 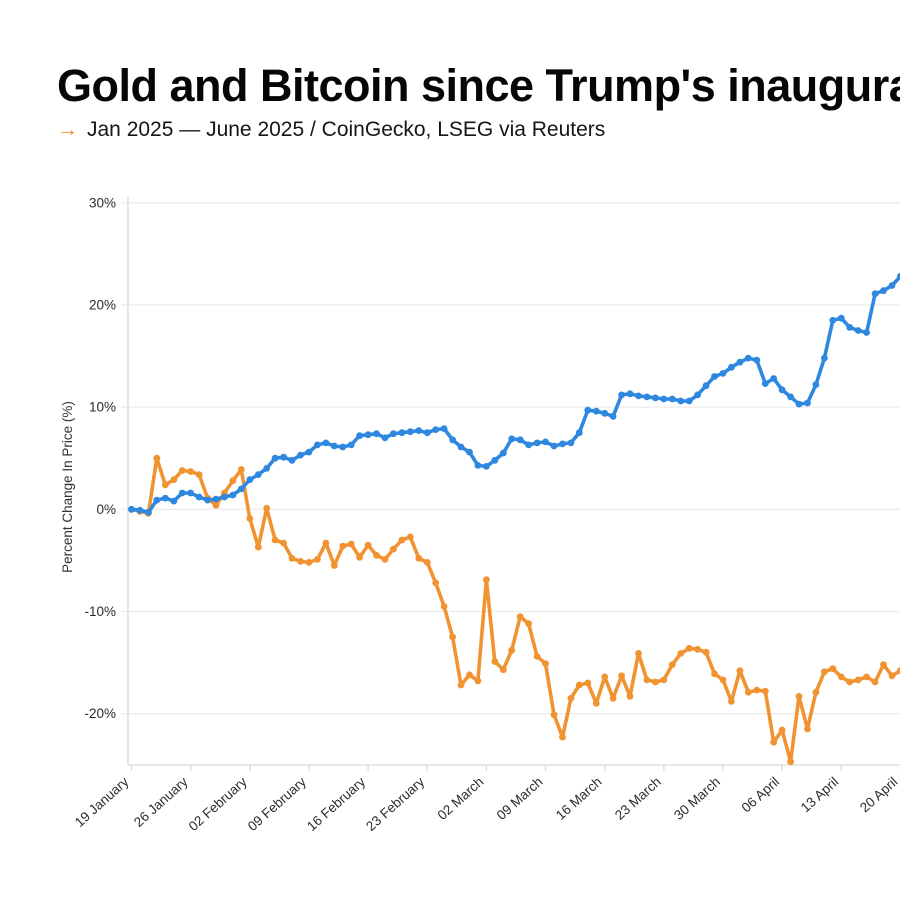 What do you see at coordinates (102, 802) in the screenshot?
I see `x-tick-label: 19 January` at bounding box center [102, 802].